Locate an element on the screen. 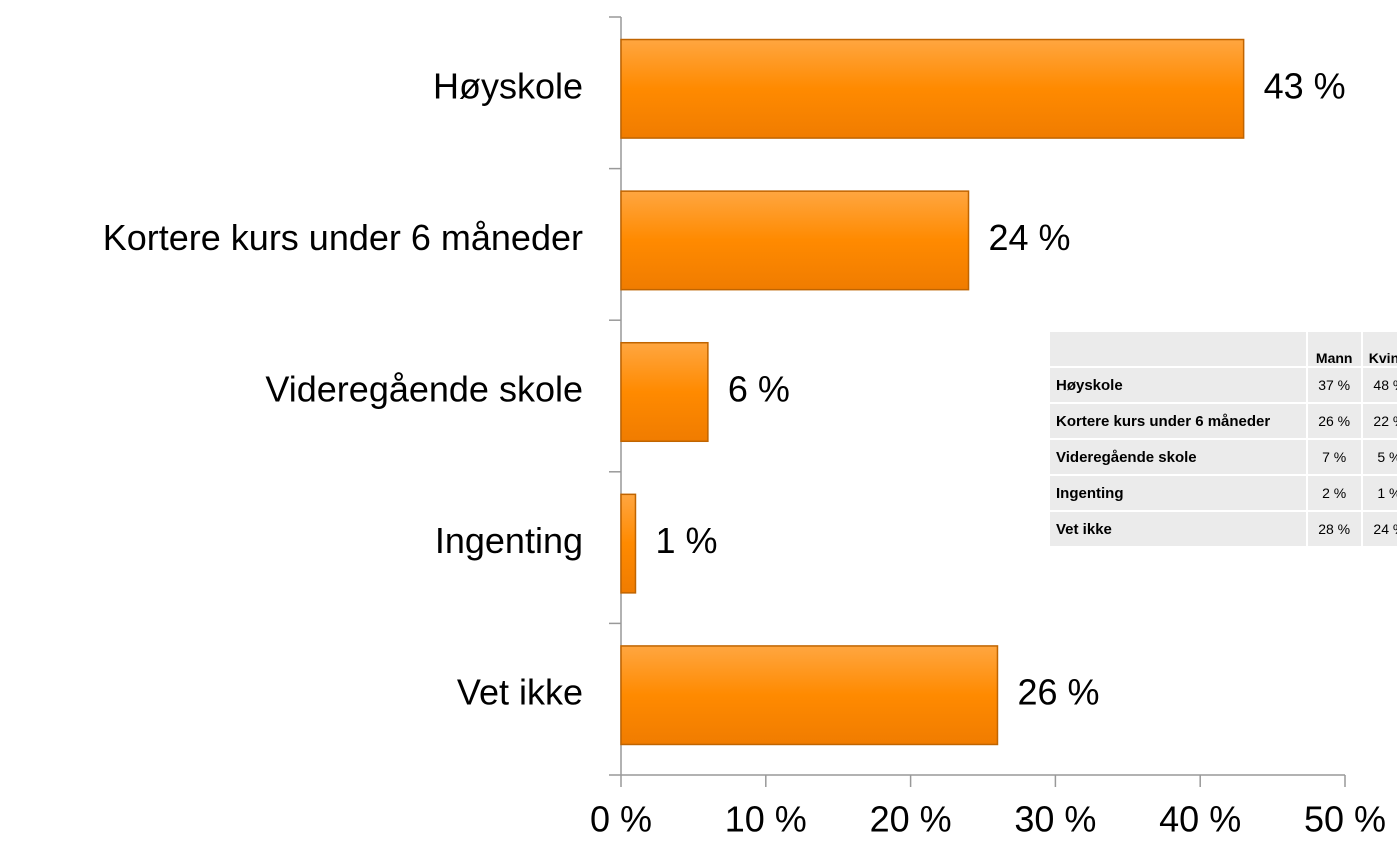  x-tick-label: 50 % is located at coordinates (1345, 819).